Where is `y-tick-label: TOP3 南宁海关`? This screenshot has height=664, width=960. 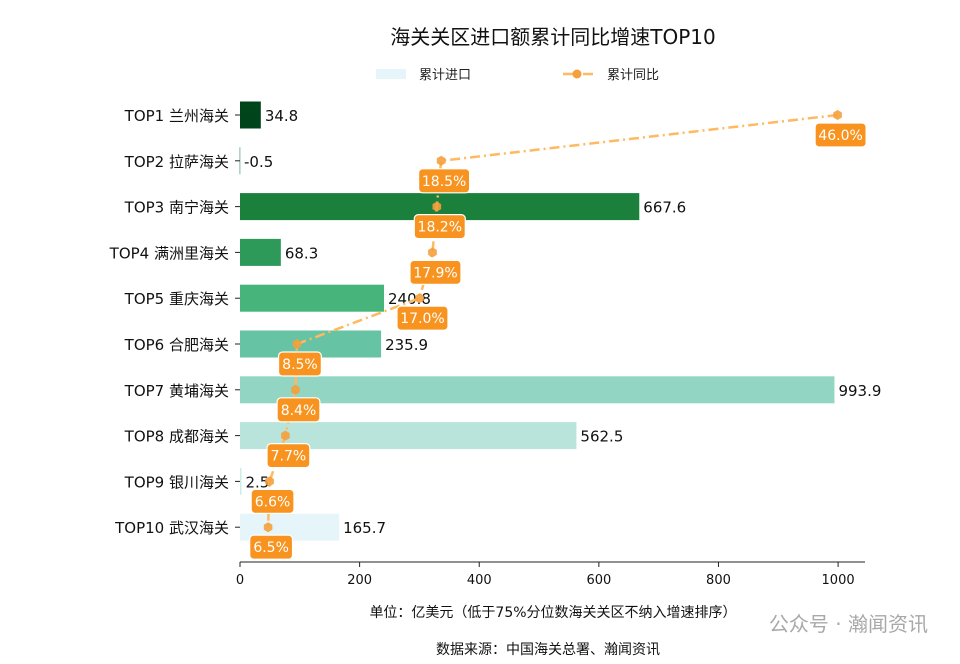
y-tick-label: TOP3 南宁海关 is located at coordinates (176, 208).